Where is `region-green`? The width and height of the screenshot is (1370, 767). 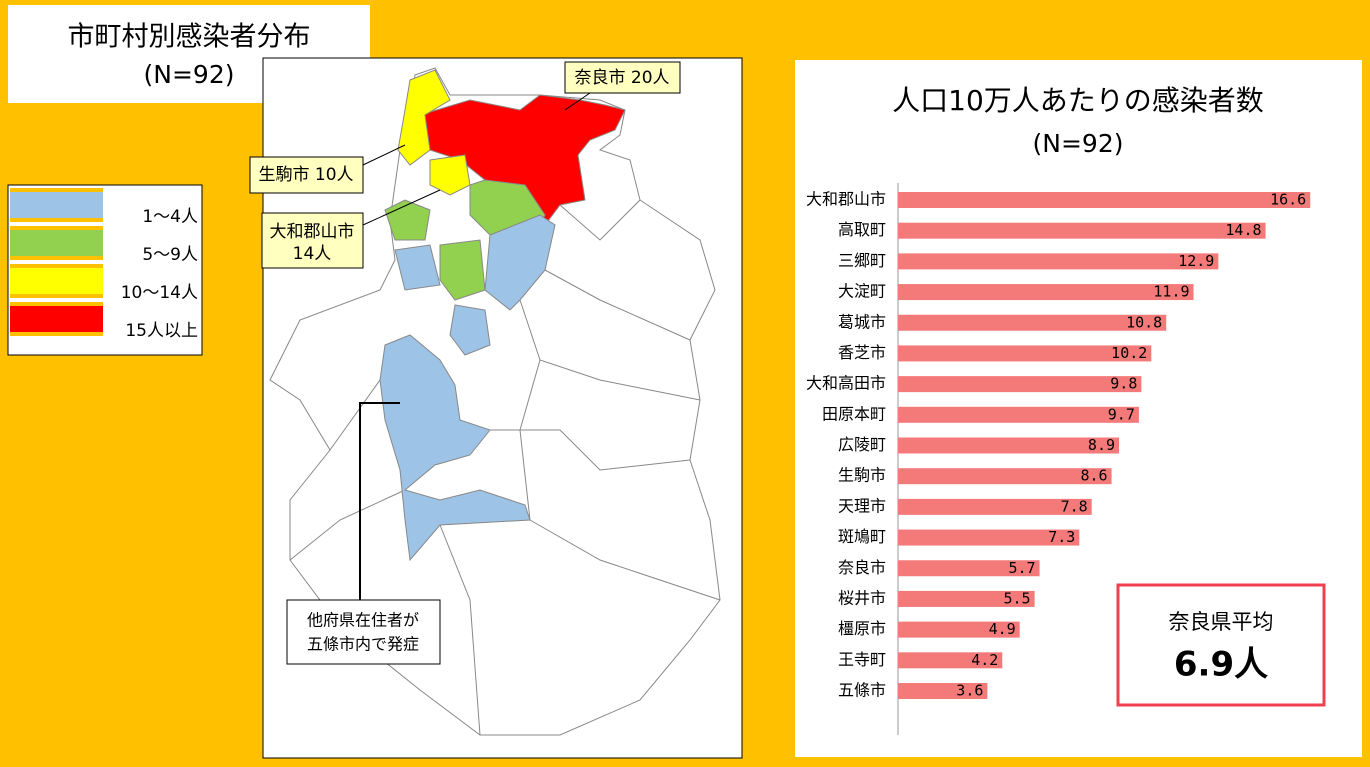
region-green is located at coordinates (462, 270).